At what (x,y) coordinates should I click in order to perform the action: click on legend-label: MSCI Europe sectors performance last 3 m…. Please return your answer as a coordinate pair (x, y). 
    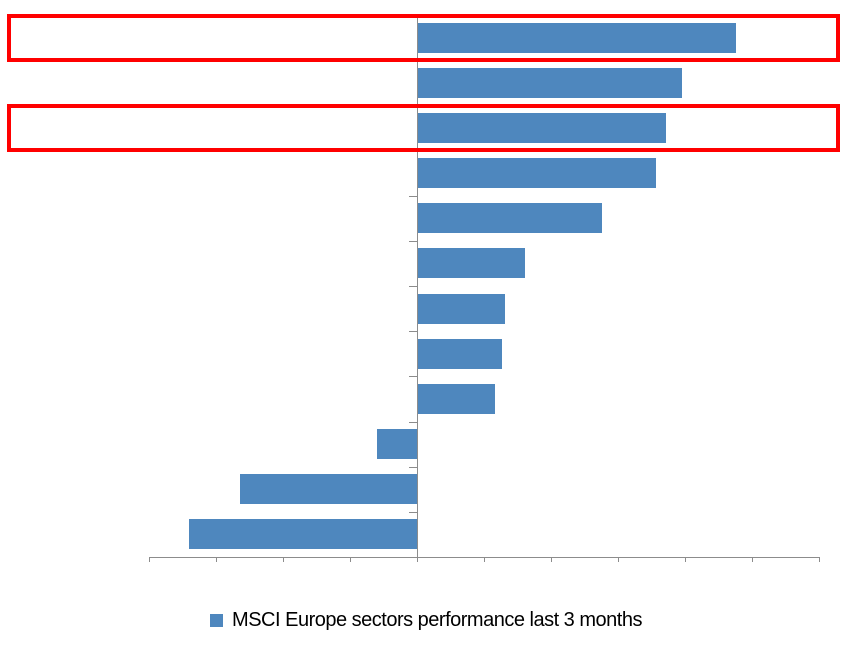
    Looking at the image, I should click on (437, 620).